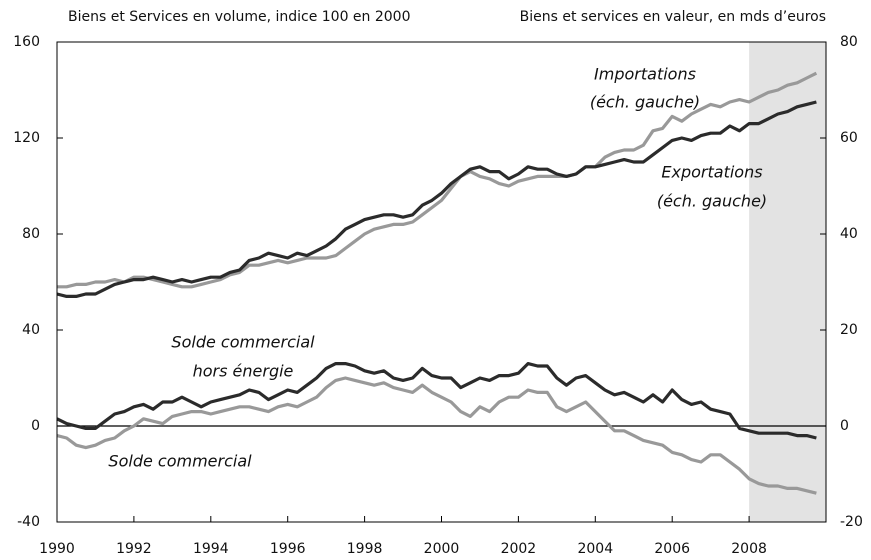 The height and width of the screenshot is (560, 871). Describe the element at coordinates (57, 549) in the screenshot. I see `x-tick-label: 1990` at that location.